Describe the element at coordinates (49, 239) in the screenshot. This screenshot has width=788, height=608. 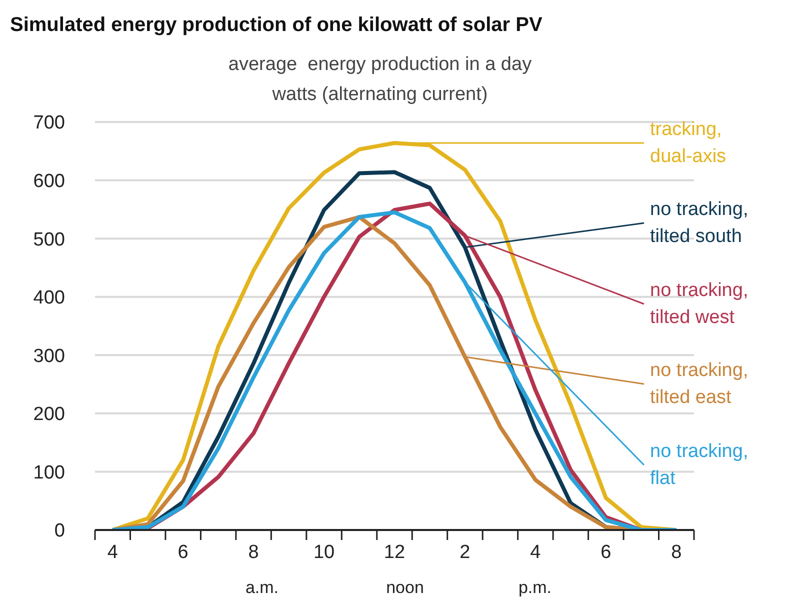
I see `y-tick-label: 500` at that location.